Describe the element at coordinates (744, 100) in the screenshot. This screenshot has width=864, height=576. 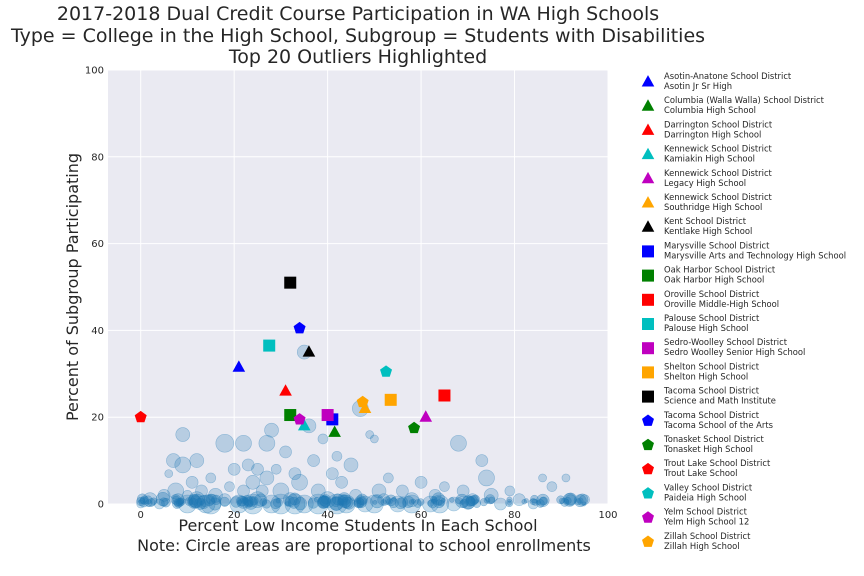
I see `legend-district-label: Columbia (Walla Walla) School District` at that location.